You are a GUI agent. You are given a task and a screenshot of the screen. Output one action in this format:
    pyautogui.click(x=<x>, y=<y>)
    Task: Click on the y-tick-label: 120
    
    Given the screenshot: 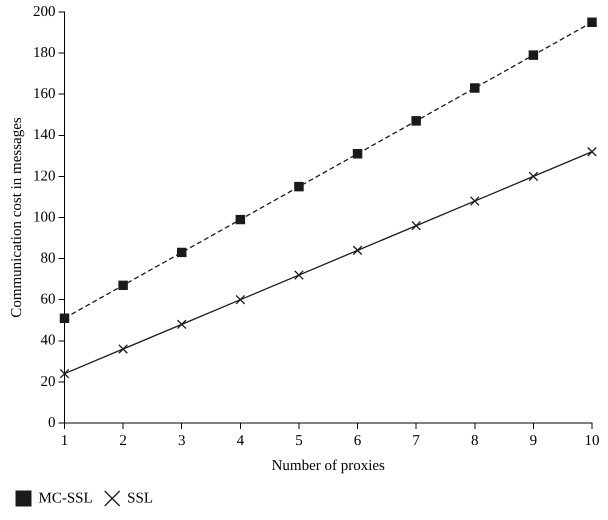 What is the action you would take?
    pyautogui.click(x=44, y=176)
    